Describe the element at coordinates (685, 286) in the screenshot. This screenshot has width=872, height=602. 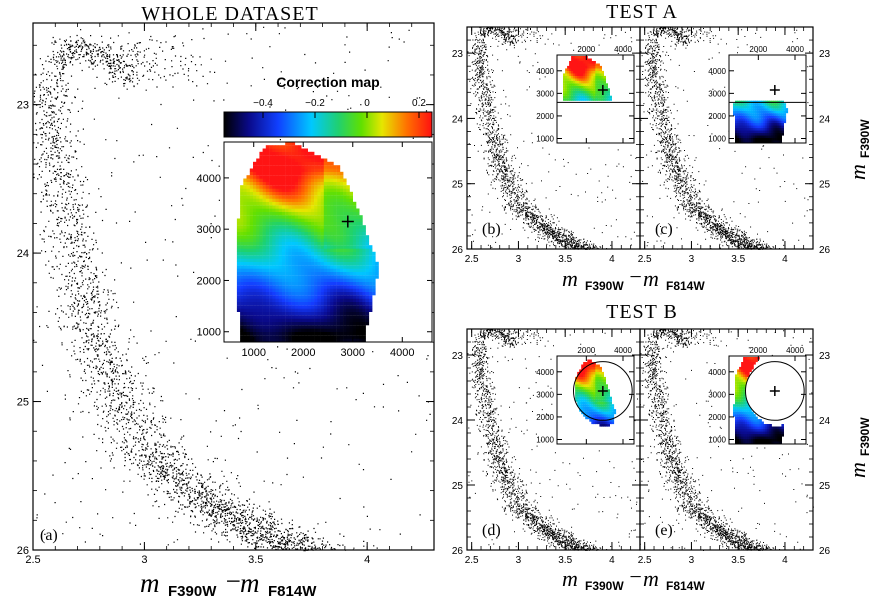
I see `svg-text: F814W` at that location.